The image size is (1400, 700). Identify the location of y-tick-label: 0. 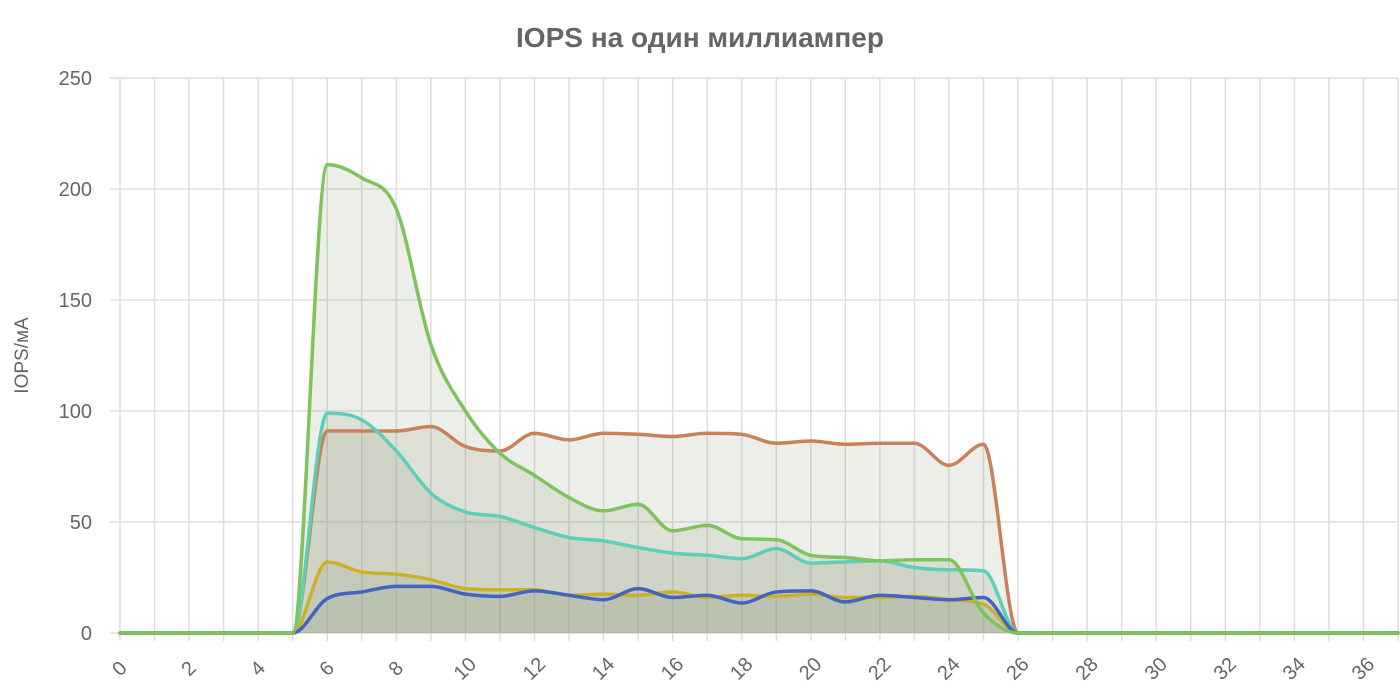
(86, 634).